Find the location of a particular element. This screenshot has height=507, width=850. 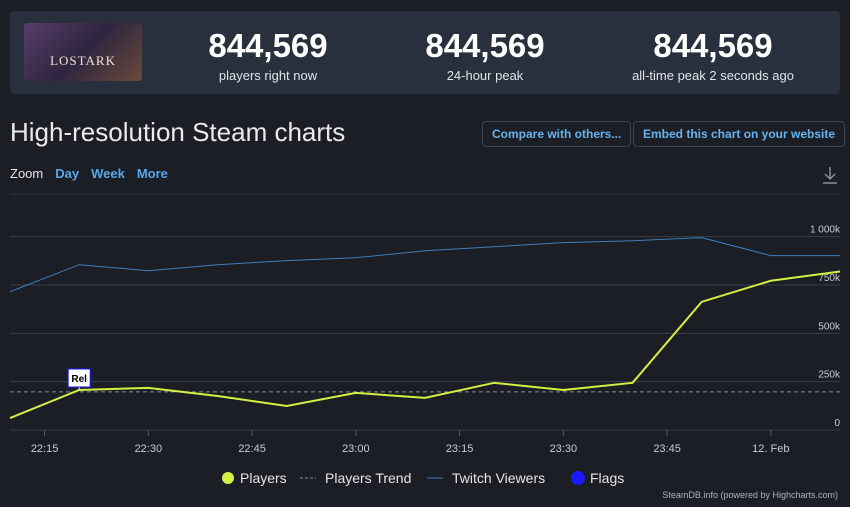

x-tick-label: 23:45 is located at coordinates (667, 449).